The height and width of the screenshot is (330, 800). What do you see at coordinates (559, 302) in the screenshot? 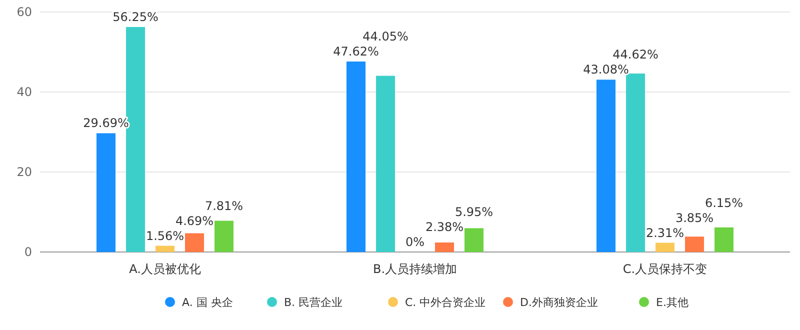
I see `legend-label: D.外商独资企业` at bounding box center [559, 302].